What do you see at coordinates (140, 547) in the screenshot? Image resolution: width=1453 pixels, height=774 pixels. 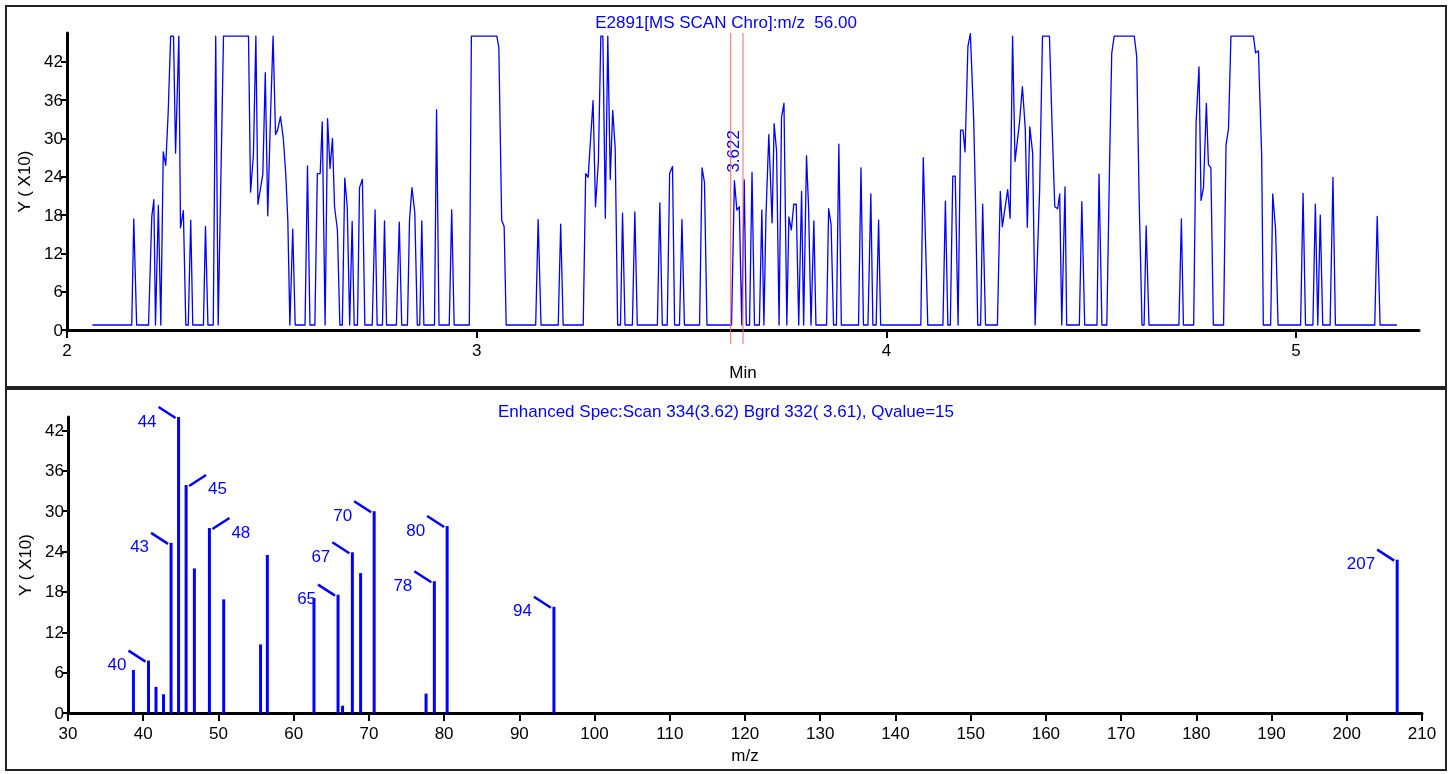 I see `annotation: 43` at bounding box center [140, 547].